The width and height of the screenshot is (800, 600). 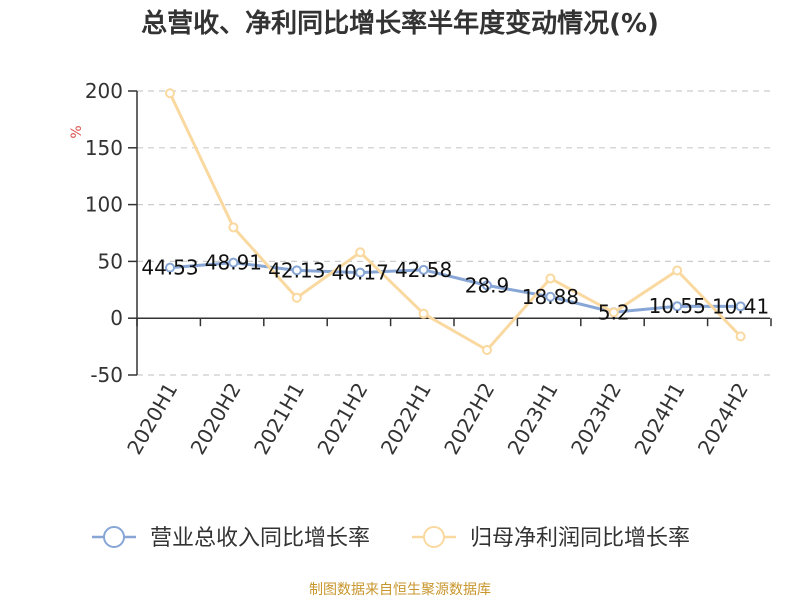 I want to click on y-tick-label: -50, so click(x=106, y=375).